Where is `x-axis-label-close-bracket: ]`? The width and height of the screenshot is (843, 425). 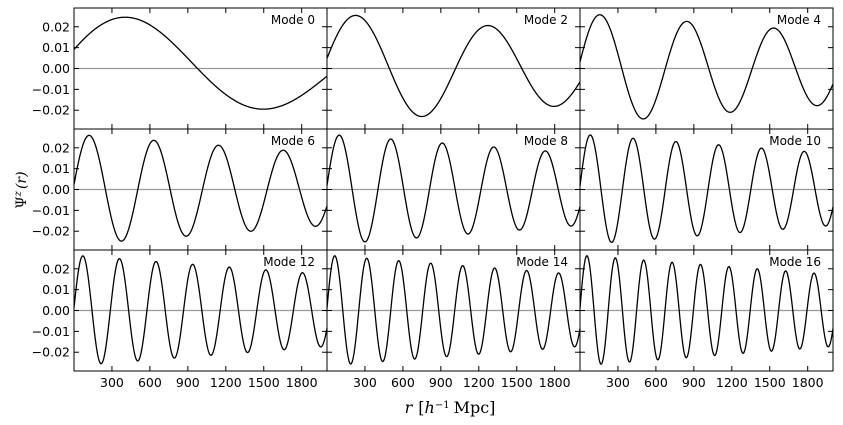
x-axis-label-close-bracket: ] is located at coordinates (492, 407).